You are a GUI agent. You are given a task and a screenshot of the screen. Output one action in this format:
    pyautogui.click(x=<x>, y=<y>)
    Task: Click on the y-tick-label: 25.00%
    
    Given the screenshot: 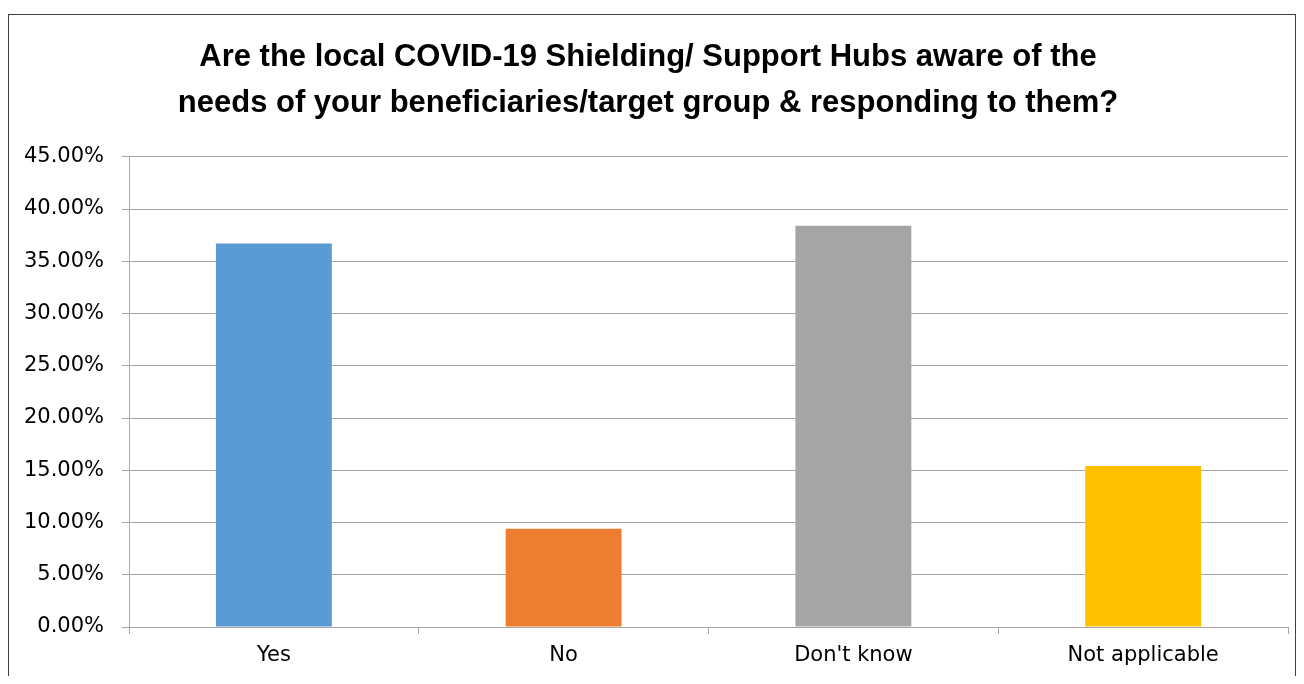 What is the action you would take?
    pyautogui.click(x=63, y=364)
    